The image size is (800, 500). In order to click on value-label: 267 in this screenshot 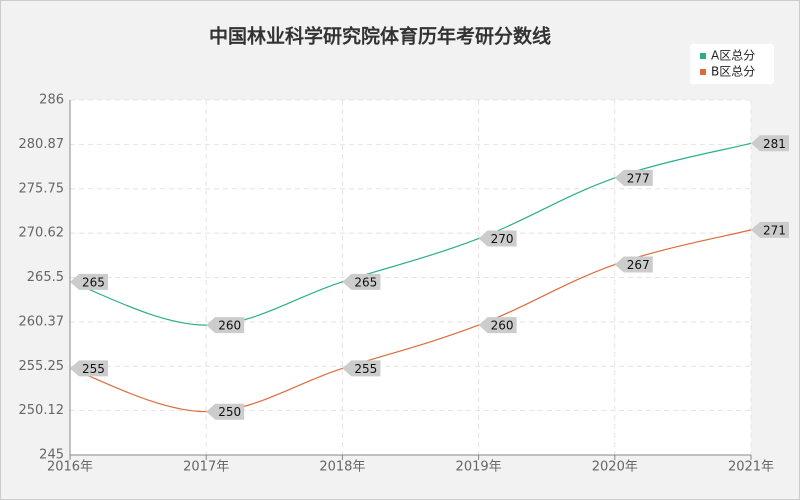, I will do `click(638, 265)`.